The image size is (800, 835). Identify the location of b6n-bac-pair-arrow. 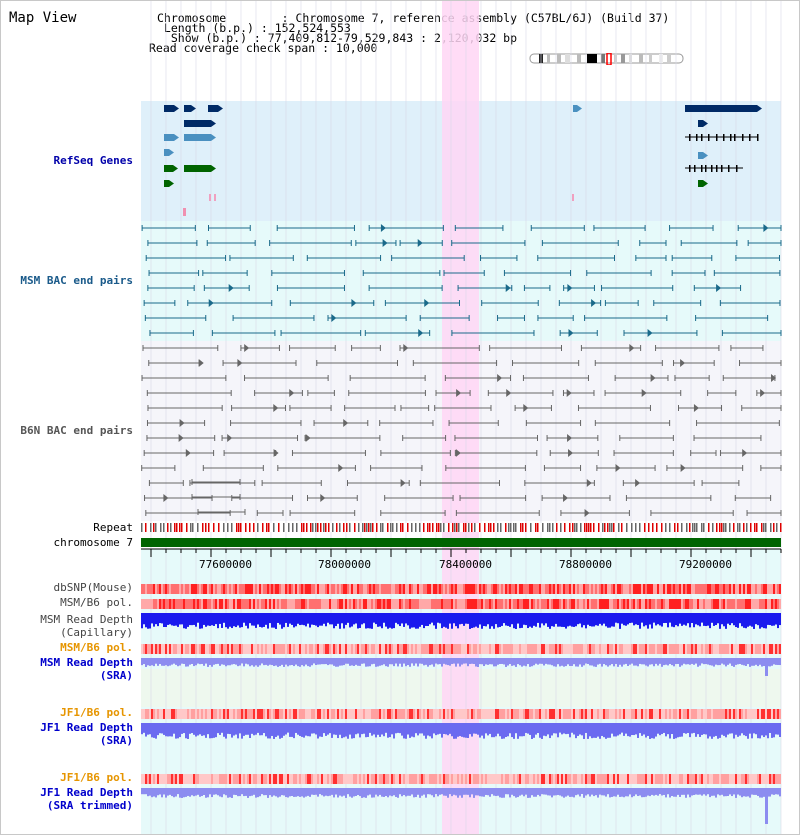
(638, 483).